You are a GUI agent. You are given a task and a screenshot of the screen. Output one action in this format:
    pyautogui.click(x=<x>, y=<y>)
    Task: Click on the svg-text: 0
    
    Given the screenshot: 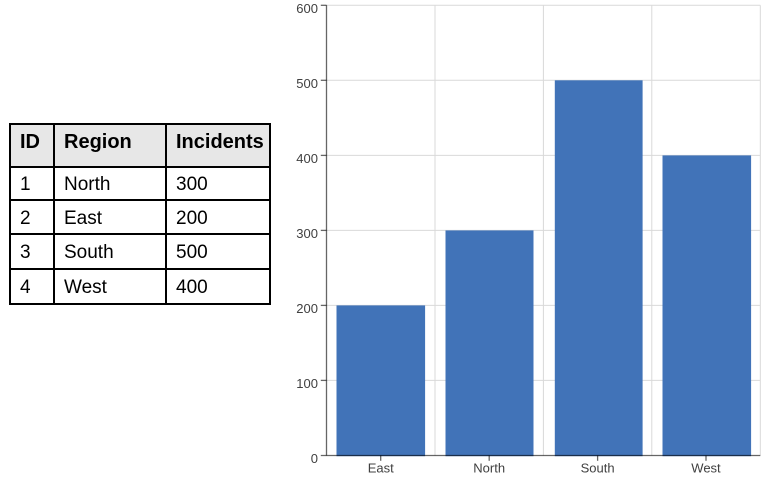 What is the action you would take?
    pyautogui.click(x=314, y=458)
    